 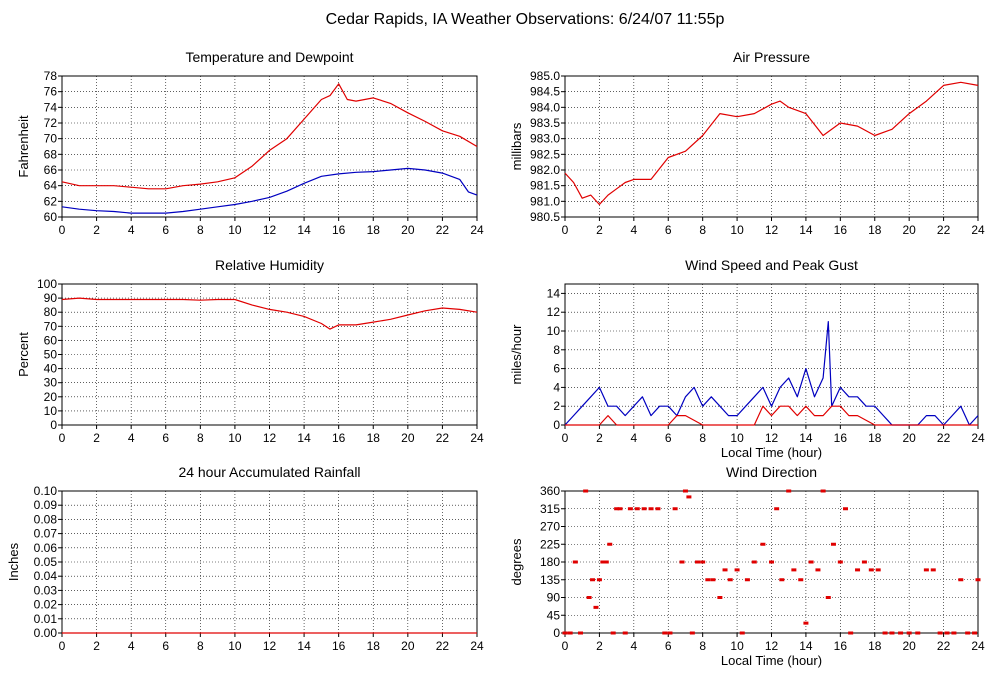 I want to click on humidity-xtick-label: 22, so click(x=443, y=438).